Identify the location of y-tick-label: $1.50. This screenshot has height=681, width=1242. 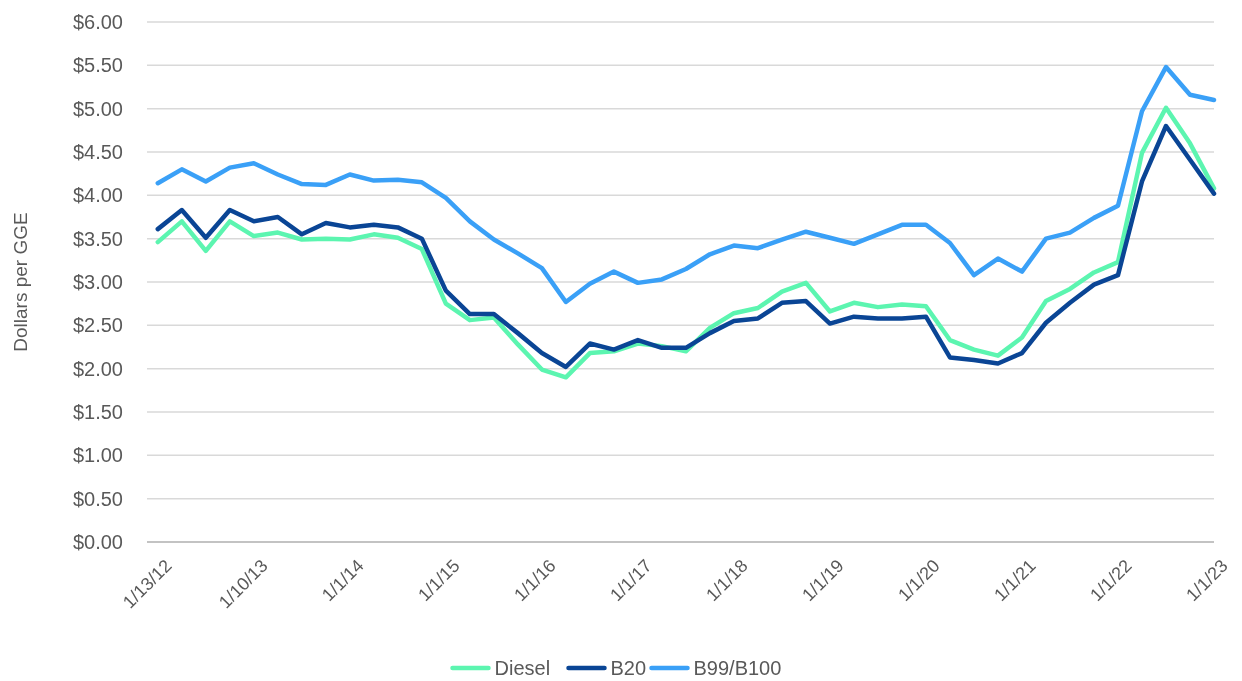
(97, 412).